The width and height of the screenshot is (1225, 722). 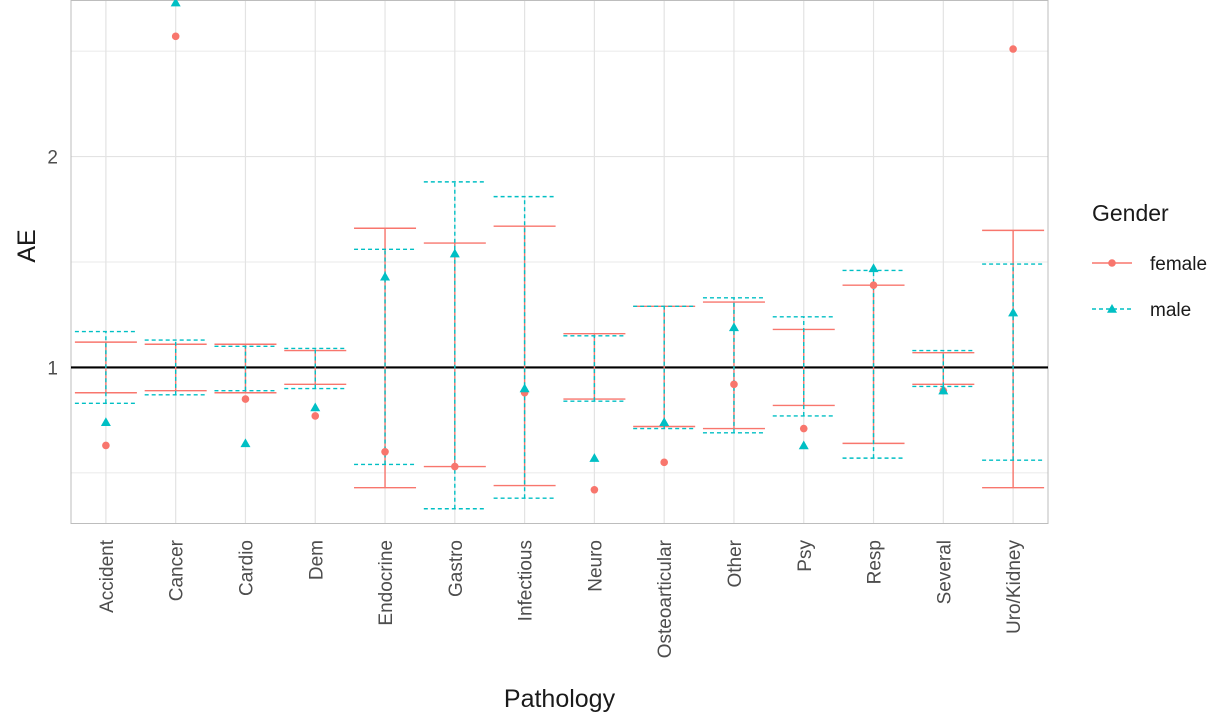 What do you see at coordinates (456, 568) in the screenshot?
I see `x-tick-label: Gastro` at bounding box center [456, 568].